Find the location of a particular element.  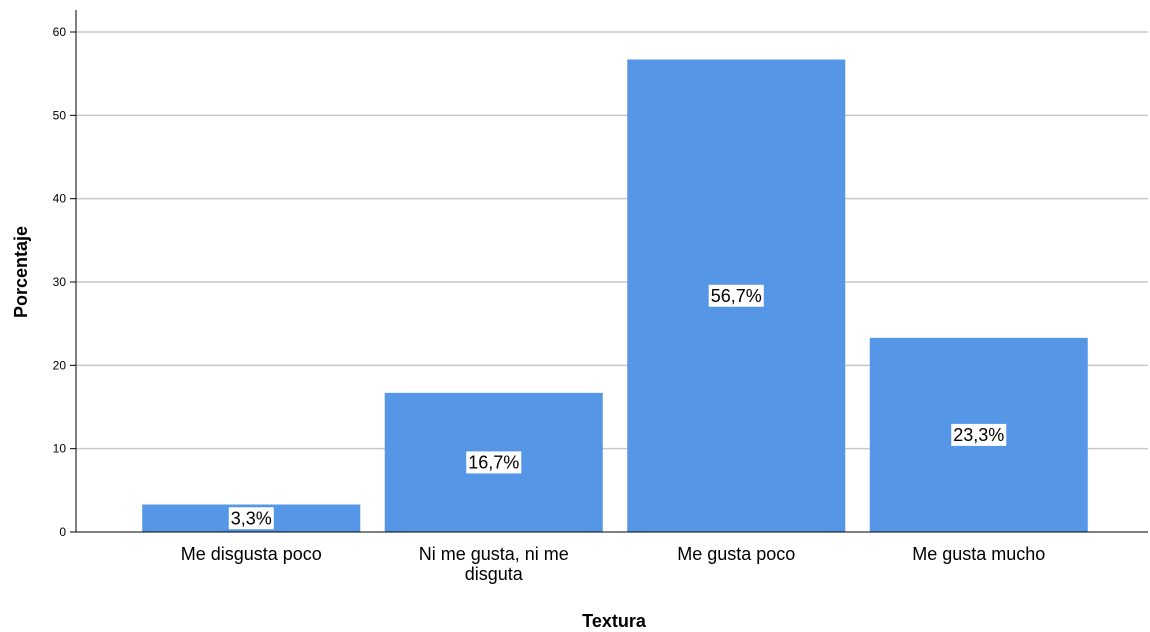

svg-text: 16,7% is located at coordinates (493, 462).